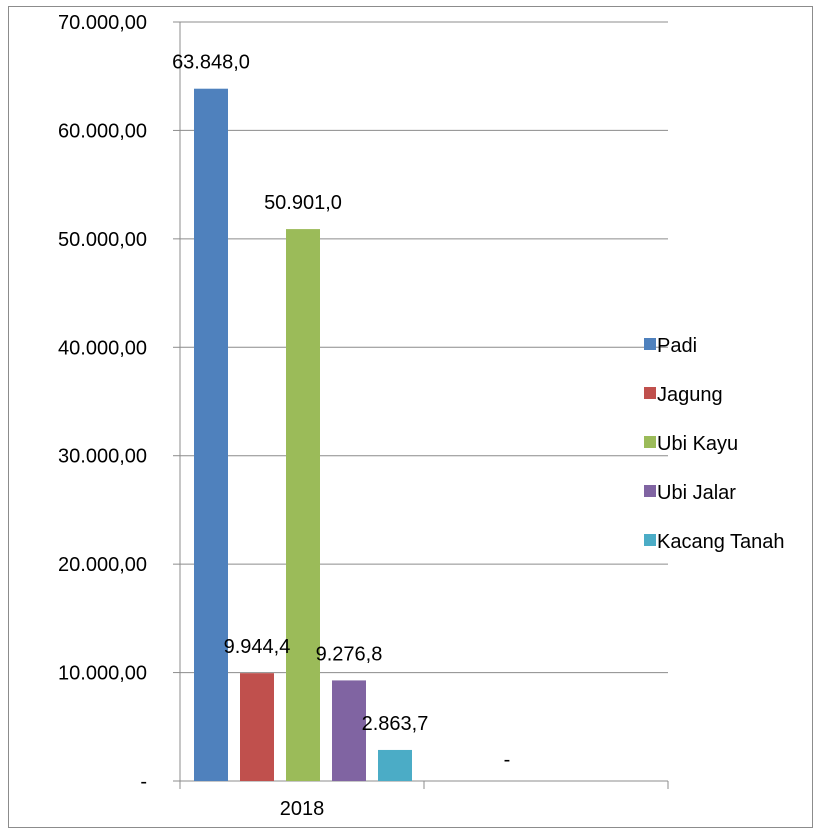 The height and width of the screenshot is (829, 817). I want to click on y-tick-label: 60.000,00, so click(102, 131).